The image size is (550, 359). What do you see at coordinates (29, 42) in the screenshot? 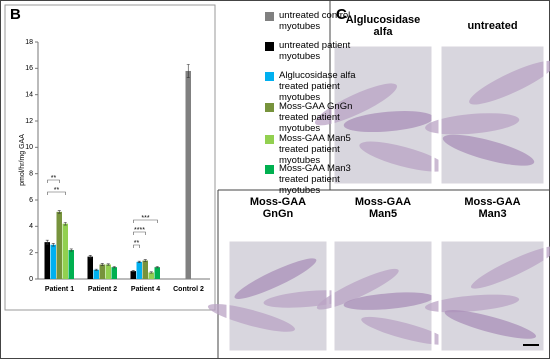
I see `y-tick-label: 18` at bounding box center [29, 42].